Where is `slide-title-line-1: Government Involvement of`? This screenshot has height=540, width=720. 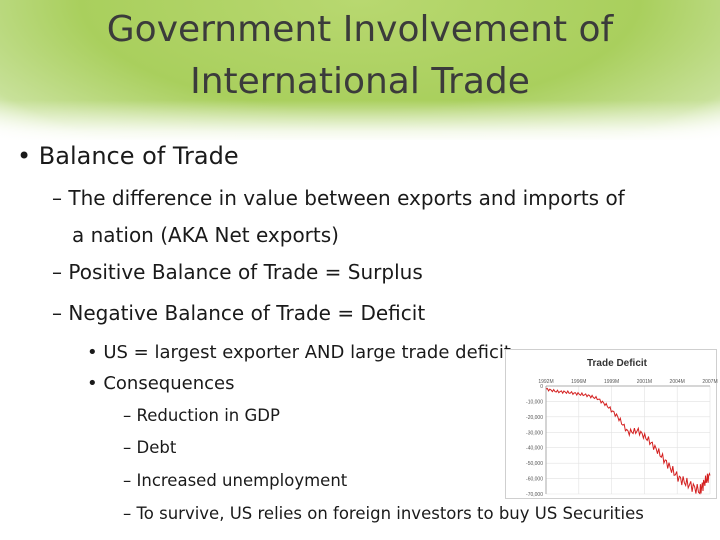 slide-title-line-1: Government Involvement of is located at coordinates (360, 29).